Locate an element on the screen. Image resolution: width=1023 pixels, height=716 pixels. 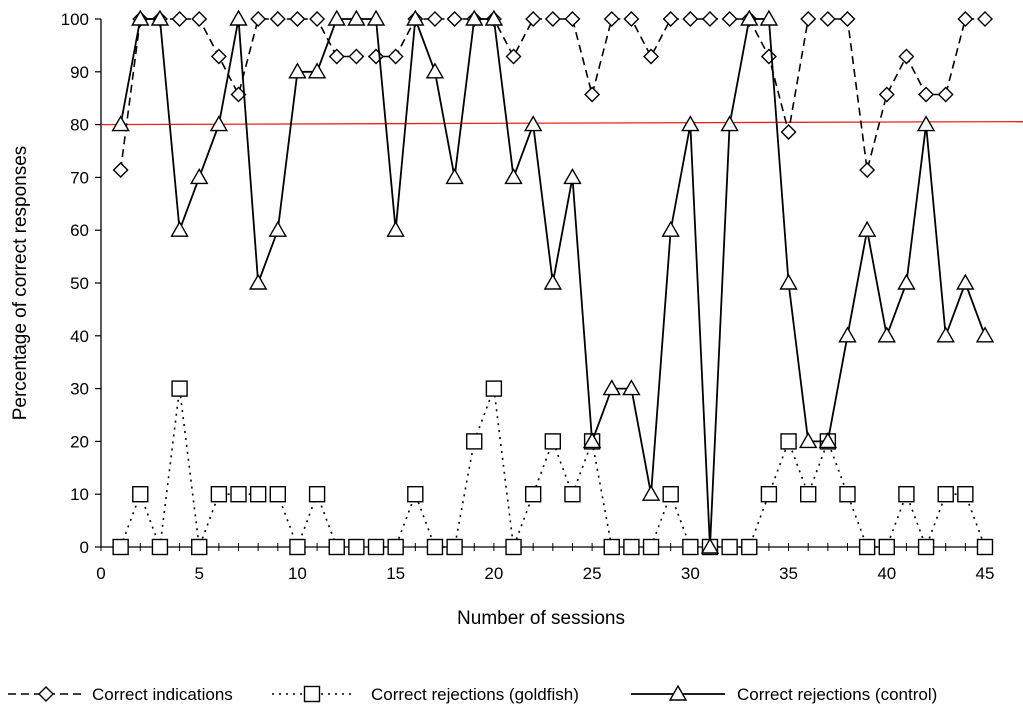
x-tick-label: 45 is located at coordinates (985, 573).